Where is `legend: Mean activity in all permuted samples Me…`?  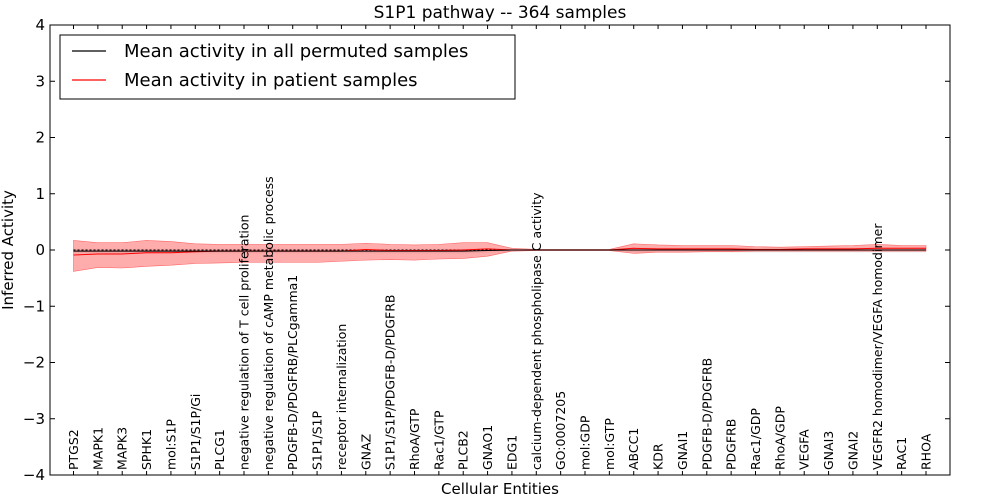
legend: Mean activity in all permuted samples Me… is located at coordinates (287, 67).